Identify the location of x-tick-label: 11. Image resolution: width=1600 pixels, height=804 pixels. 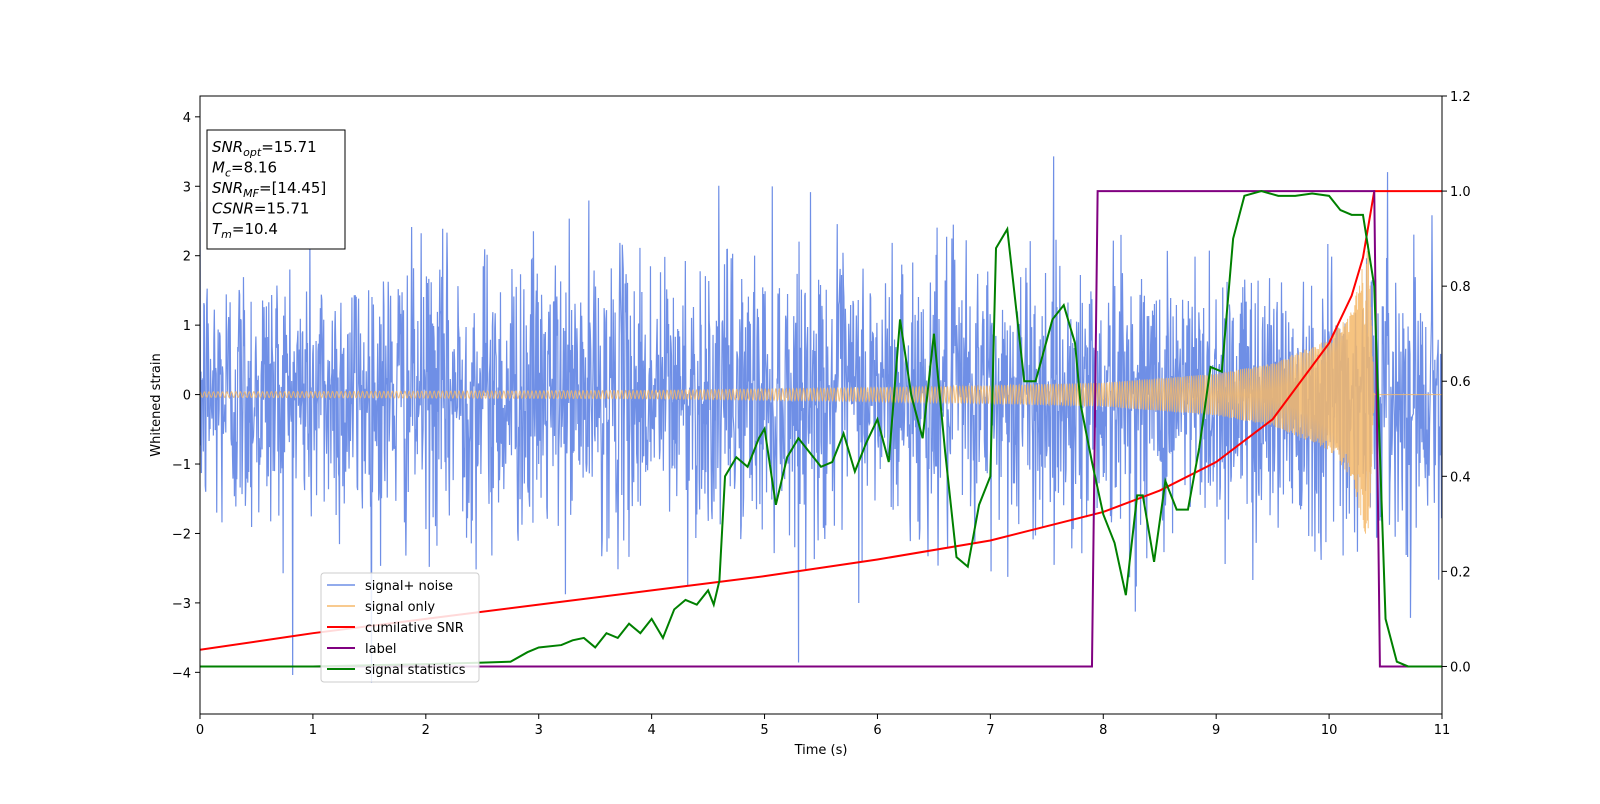
(1442, 730).